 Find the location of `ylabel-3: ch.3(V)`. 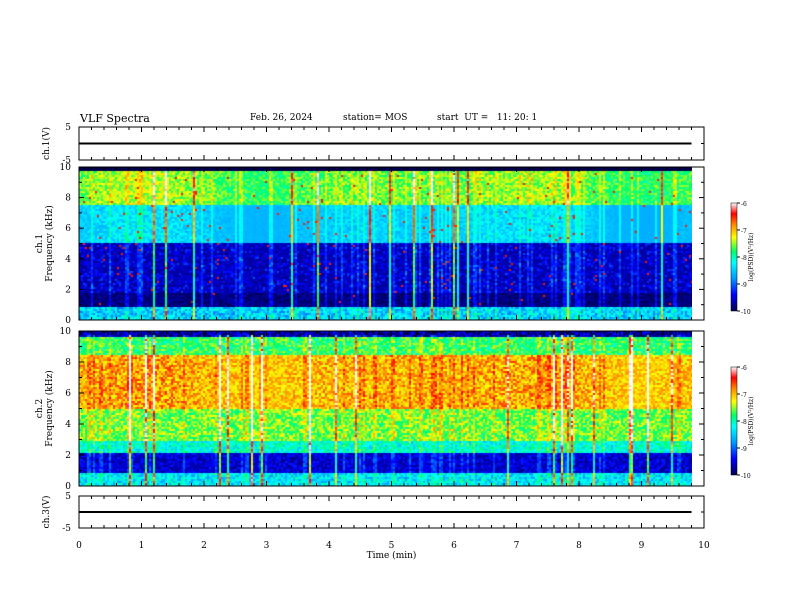

ylabel-3: ch.3(V) is located at coordinates (46, 512).